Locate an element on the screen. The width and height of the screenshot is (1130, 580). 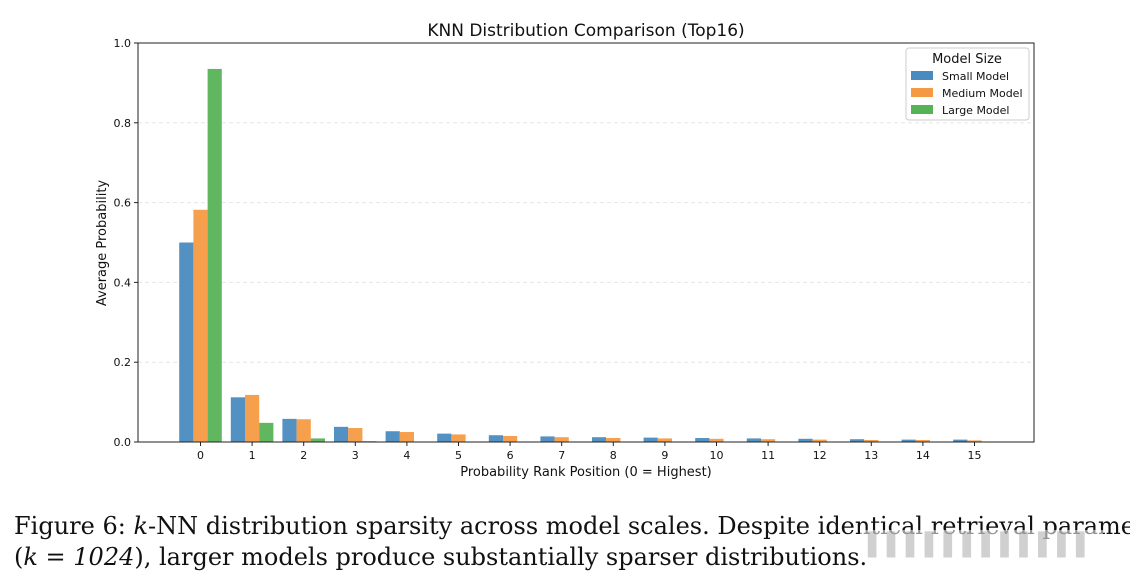
x-tick-label: 14 is located at coordinates (923, 455).